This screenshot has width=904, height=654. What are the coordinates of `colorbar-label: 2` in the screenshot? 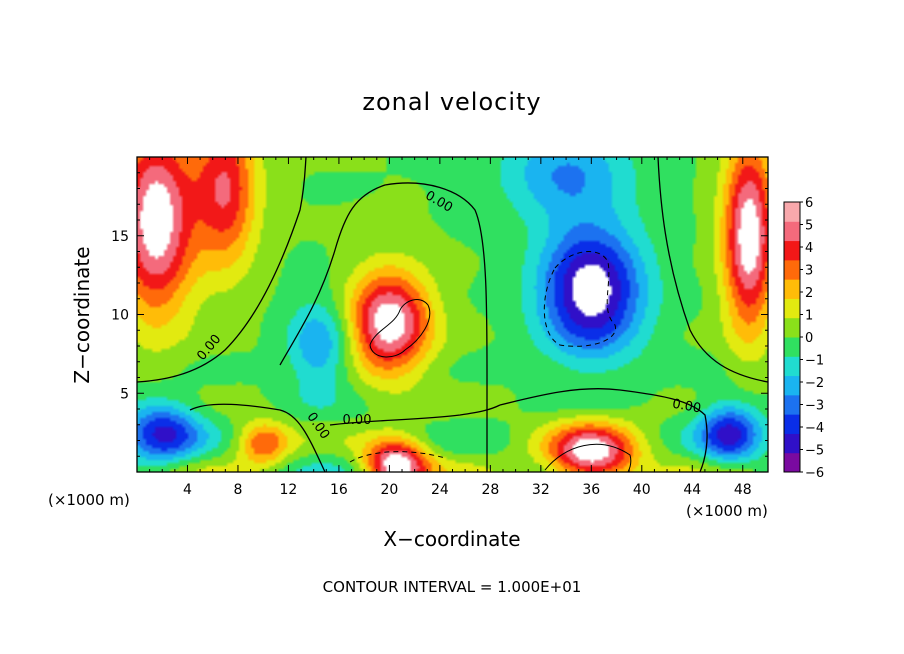 It's located at (809, 293).